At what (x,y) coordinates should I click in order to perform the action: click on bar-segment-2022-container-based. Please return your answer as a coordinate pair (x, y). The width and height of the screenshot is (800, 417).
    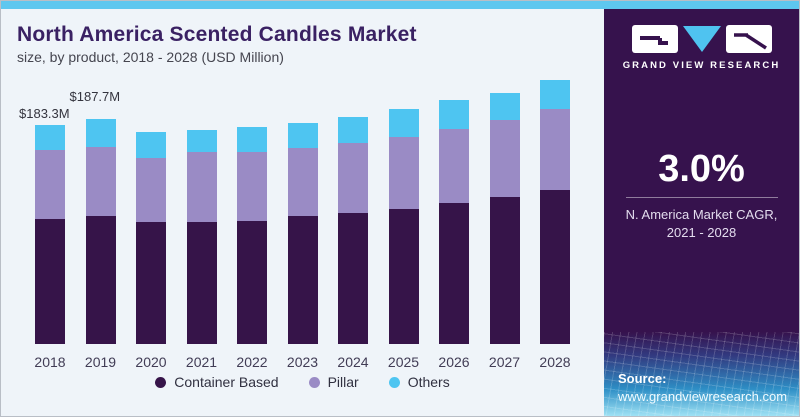
    Looking at the image, I should click on (252, 282).